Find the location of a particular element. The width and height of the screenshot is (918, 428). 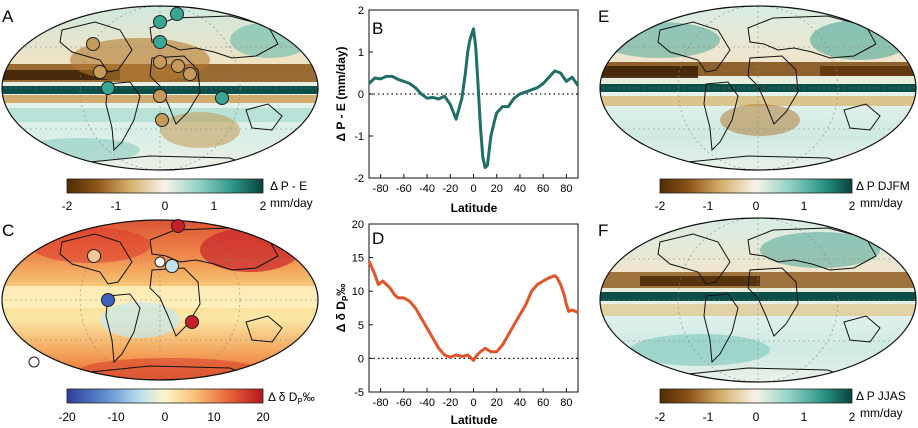

y-tick-label: 5 is located at coordinates (361, 326).